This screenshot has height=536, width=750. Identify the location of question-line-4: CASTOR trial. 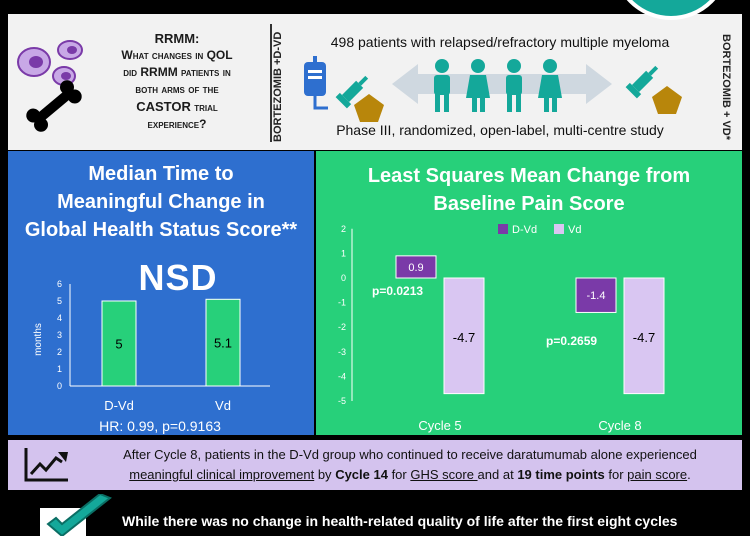
(177, 107).